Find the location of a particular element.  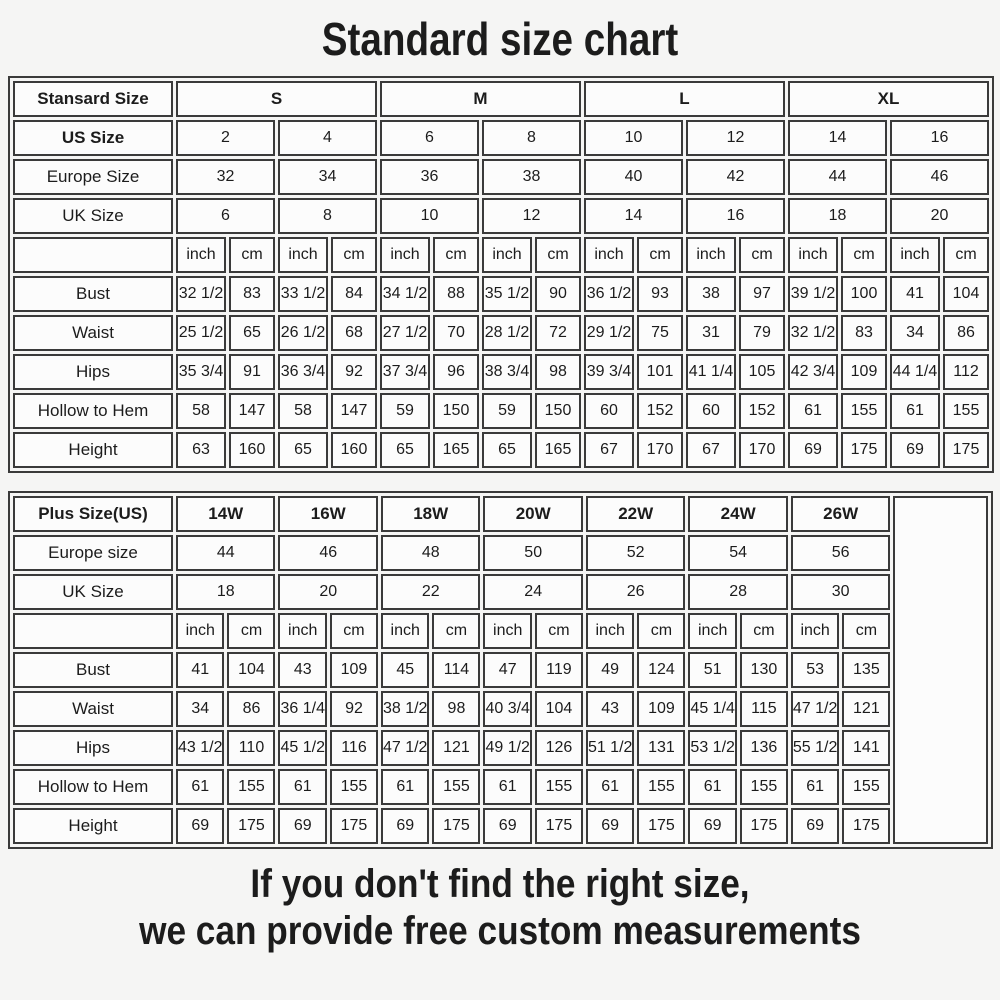

size-value: 22 is located at coordinates (430, 592).